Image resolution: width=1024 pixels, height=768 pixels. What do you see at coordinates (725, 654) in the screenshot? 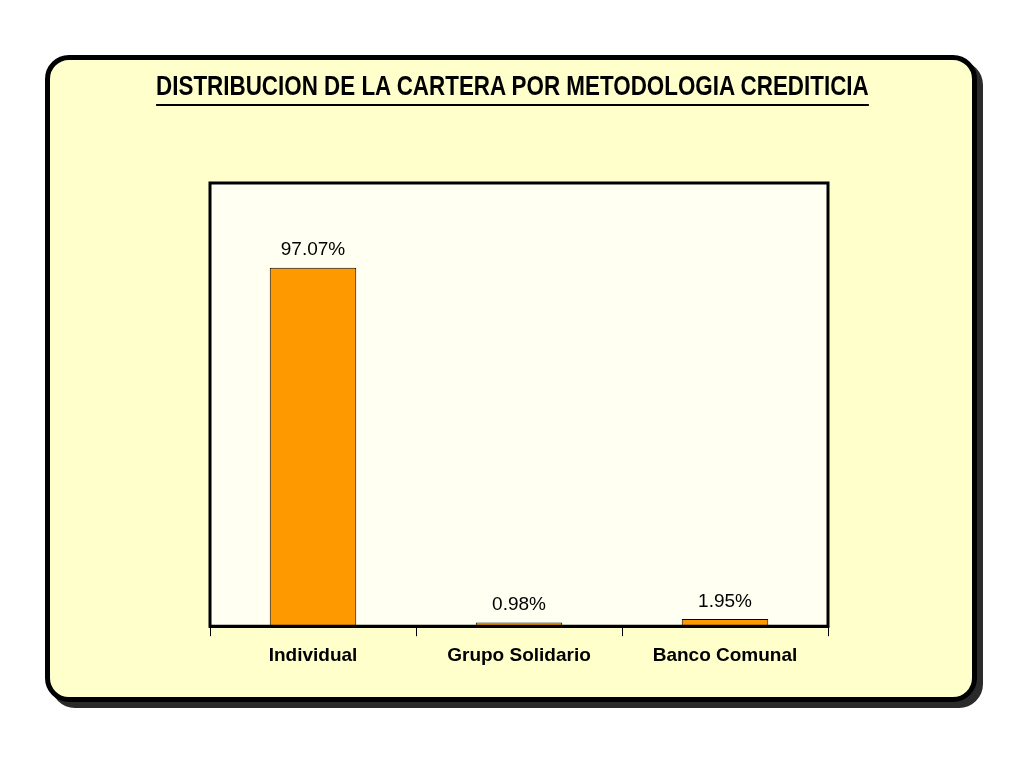
I see `x-tick-label: Banco Comunal` at bounding box center [725, 654].